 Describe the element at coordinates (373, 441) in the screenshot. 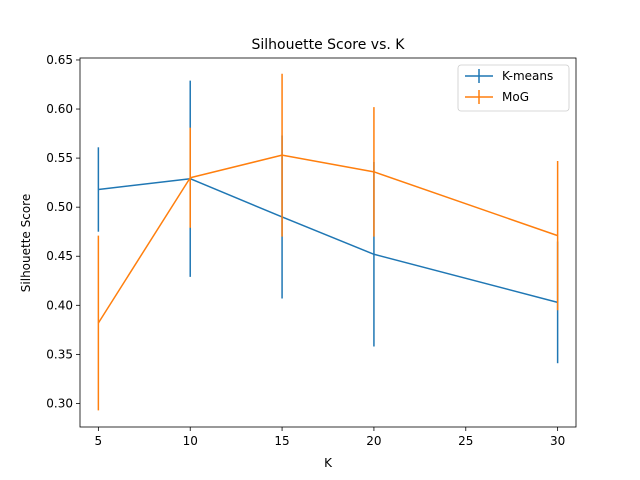

I see `x-tick-label: 20` at that location.